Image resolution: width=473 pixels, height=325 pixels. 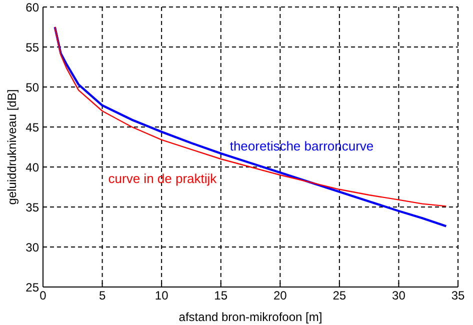 What do you see at coordinates (33, 7) in the screenshot?
I see `y-tick-label: 60` at bounding box center [33, 7].